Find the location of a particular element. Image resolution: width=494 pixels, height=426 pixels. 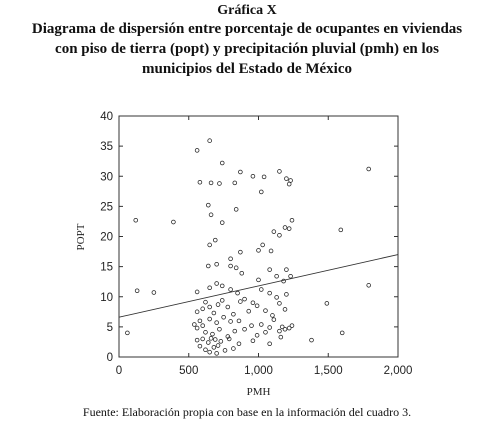

x-axis-label: PMH is located at coordinates (259, 392).